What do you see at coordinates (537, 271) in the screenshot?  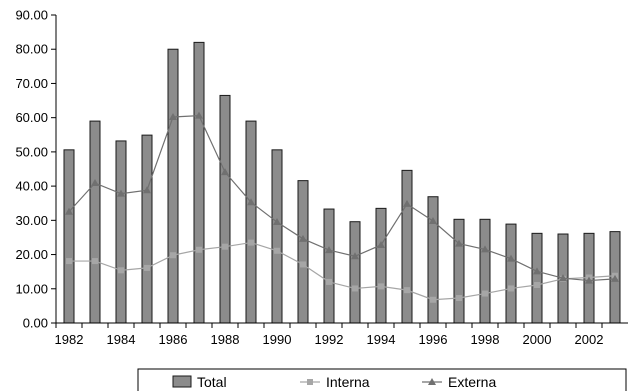 I see `point-externa-2000` at bounding box center [537, 271].